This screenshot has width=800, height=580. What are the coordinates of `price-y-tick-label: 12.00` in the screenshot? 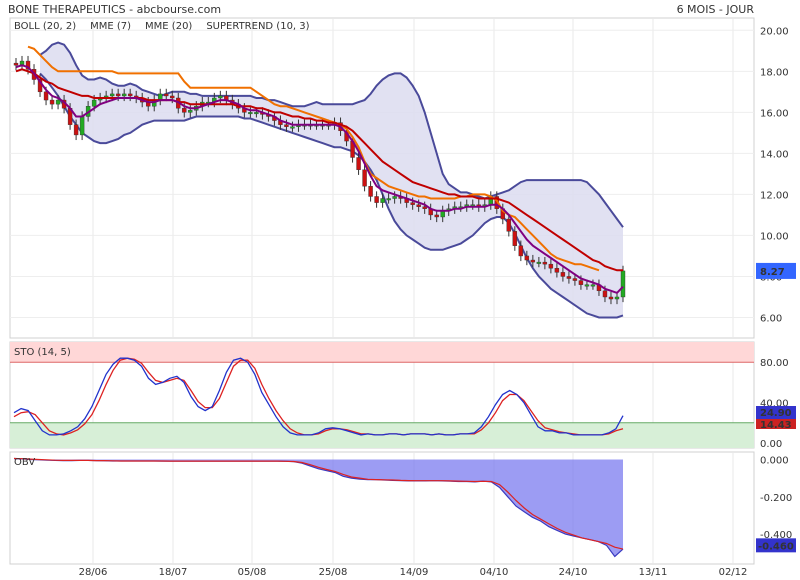 It's located at (774, 195).